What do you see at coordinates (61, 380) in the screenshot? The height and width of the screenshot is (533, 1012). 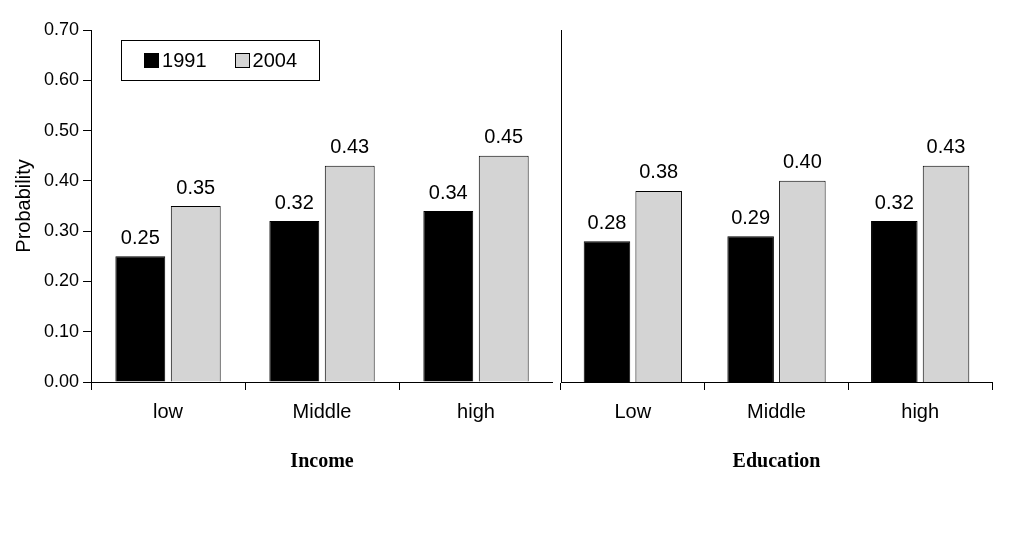 I see `y-tick-label: 0.00` at bounding box center [61, 380].